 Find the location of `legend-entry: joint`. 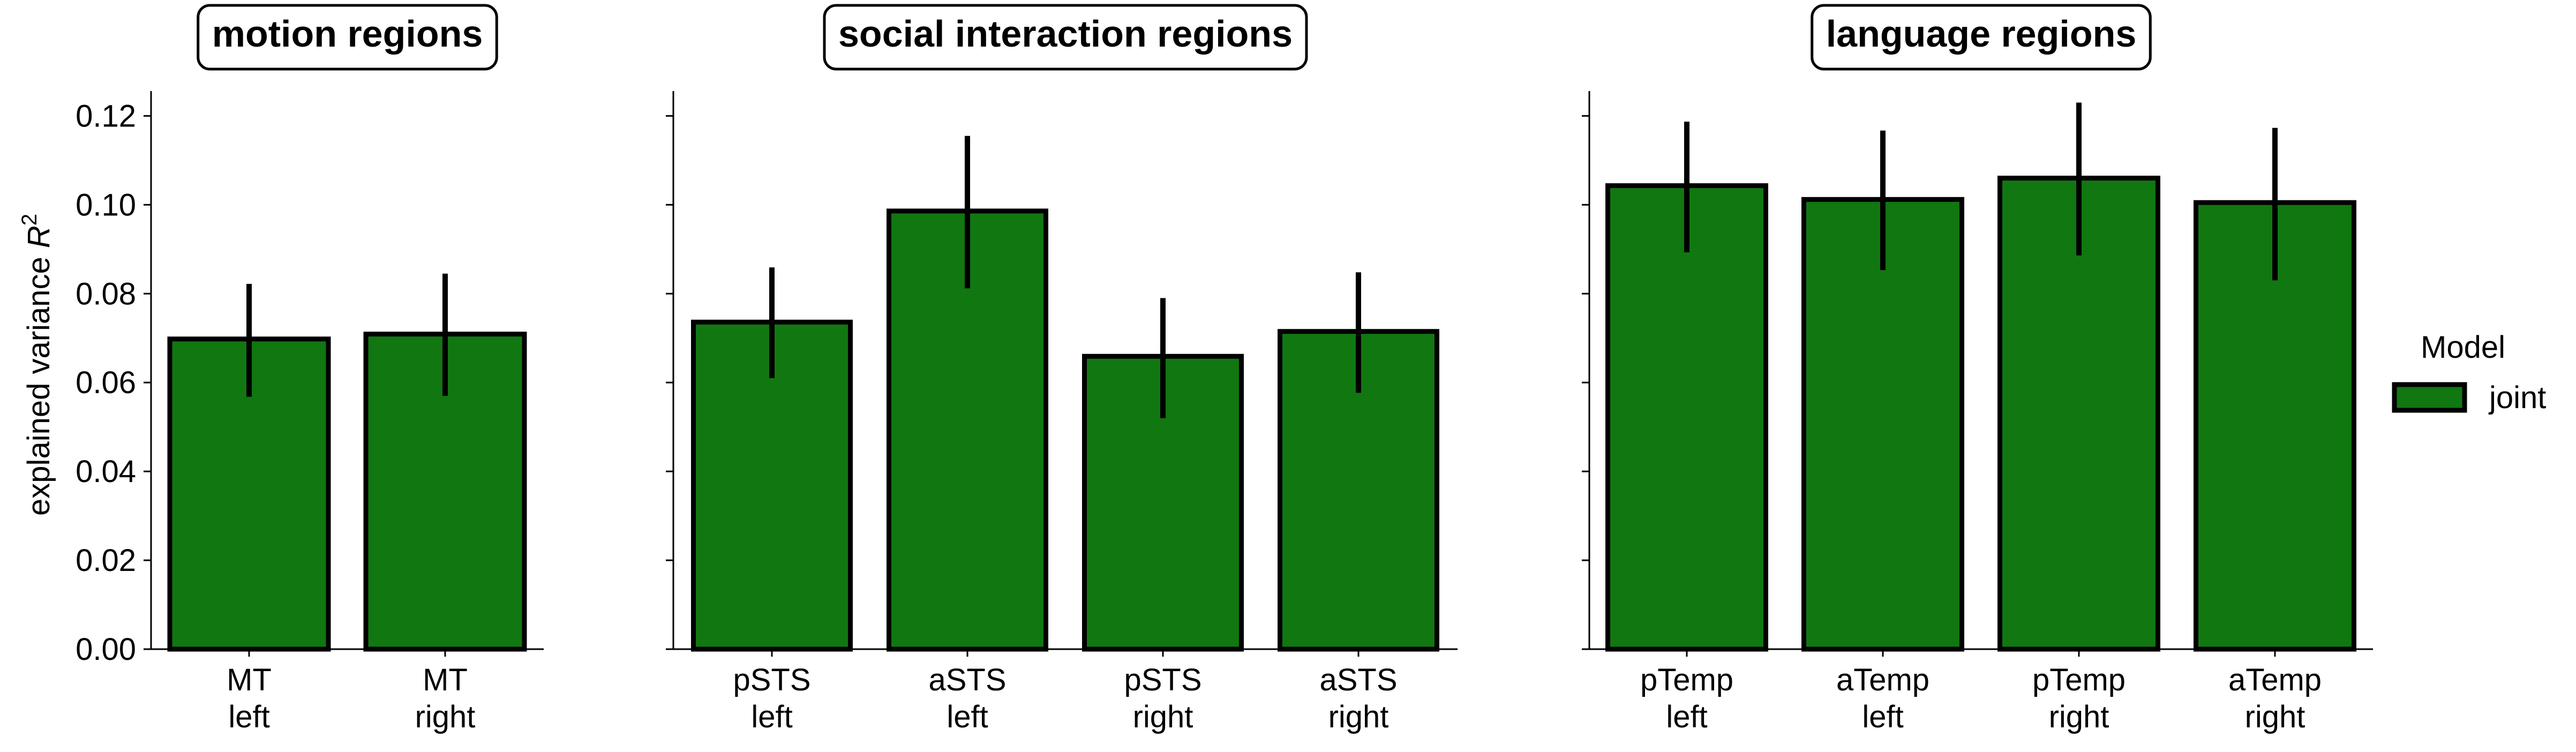

legend-entry: joint is located at coordinates (2517, 397).